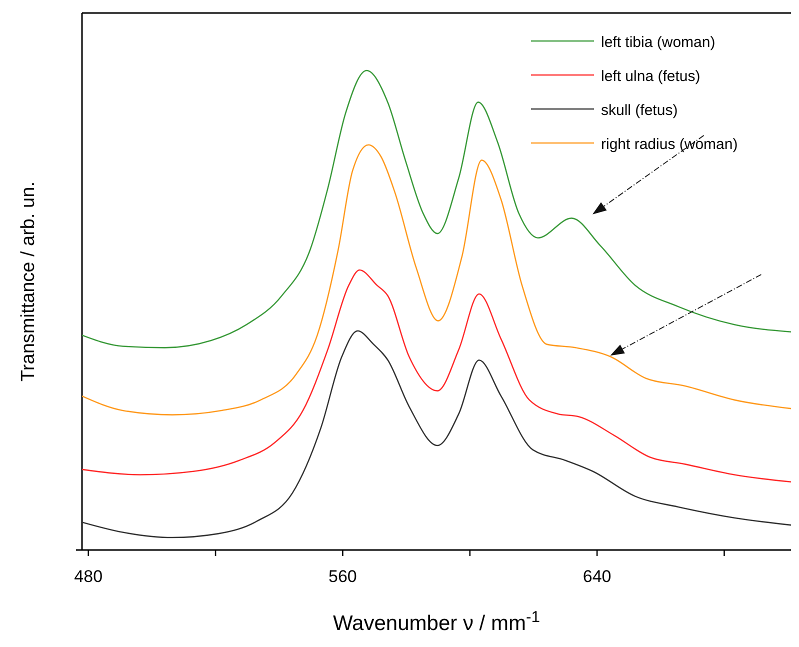 This screenshot has height=647, width=799. Describe the element at coordinates (342, 576) in the screenshot. I see `x-tick-label: 560` at that location.